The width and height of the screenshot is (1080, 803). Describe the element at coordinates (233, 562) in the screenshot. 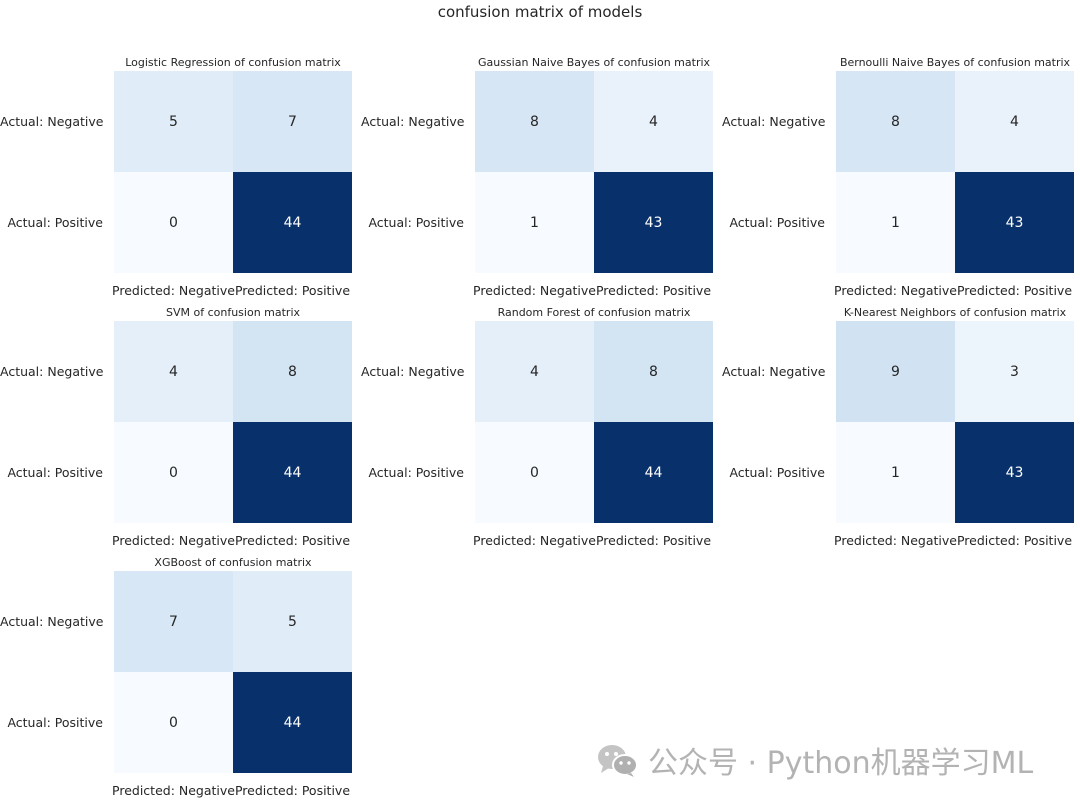

I see `panel-title: XGBoost of confusion matrix` at that location.